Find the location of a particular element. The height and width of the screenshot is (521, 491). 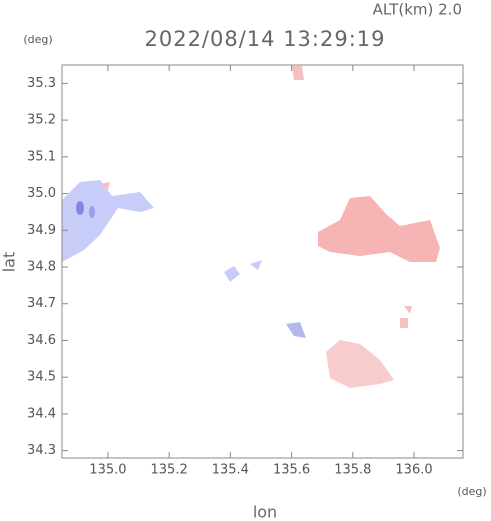

y-tick-label: 34.6 is located at coordinates (41, 340).